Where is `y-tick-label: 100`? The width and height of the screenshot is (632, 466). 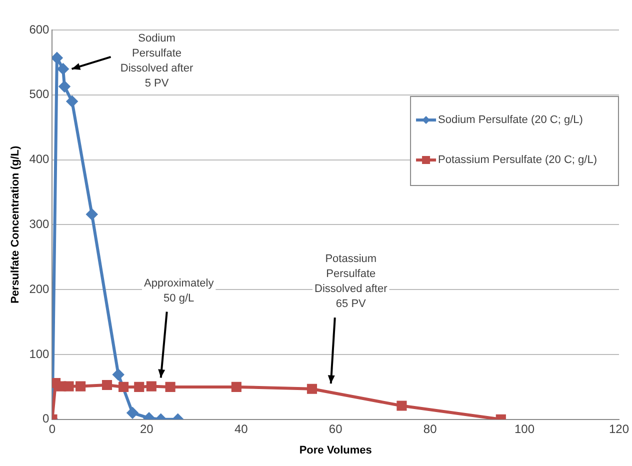
y-tick-label: 100 is located at coordinates (39, 353).